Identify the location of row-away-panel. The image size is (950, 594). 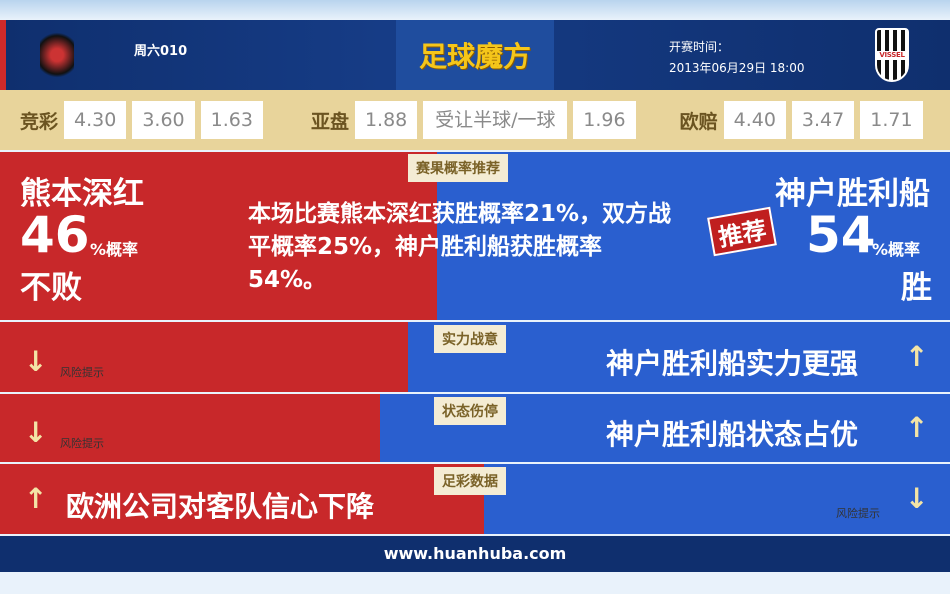
(717, 499).